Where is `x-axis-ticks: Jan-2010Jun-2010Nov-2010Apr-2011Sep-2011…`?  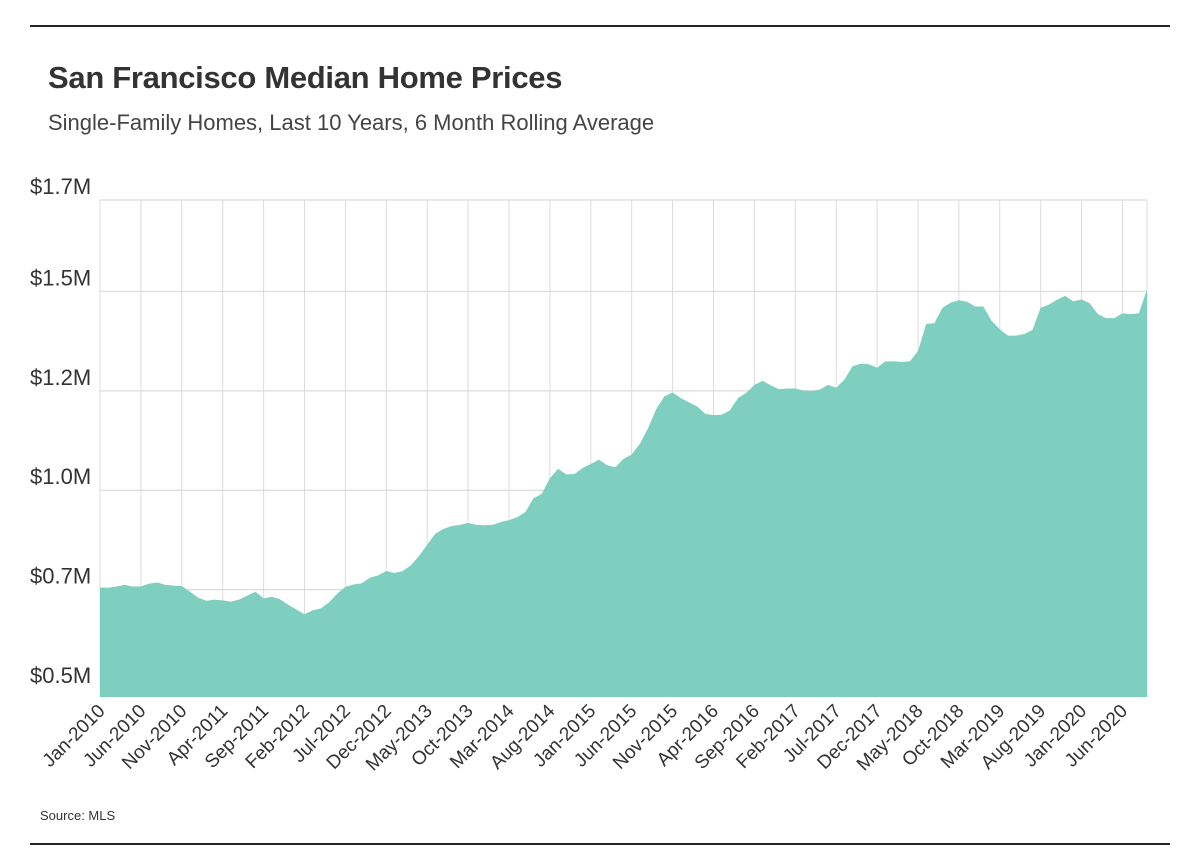 x-axis-ticks: Jan-2010Jun-2010Nov-2010Apr-2011Sep-2011… is located at coordinates (585, 737).